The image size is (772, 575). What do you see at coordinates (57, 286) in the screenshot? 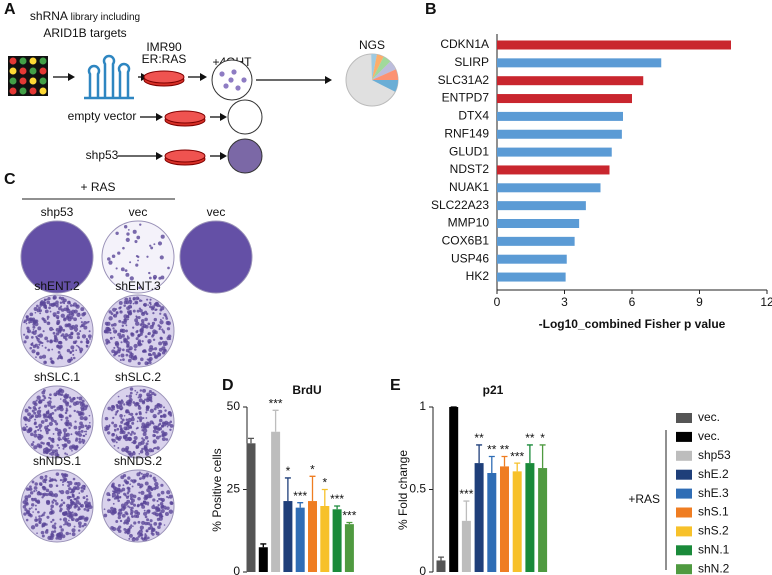
I see `plate-label: shENT.2` at bounding box center [57, 286].